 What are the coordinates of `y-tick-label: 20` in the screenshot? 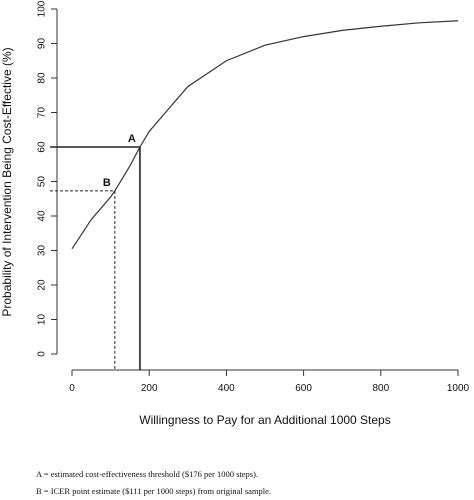 It's located at (42, 285).